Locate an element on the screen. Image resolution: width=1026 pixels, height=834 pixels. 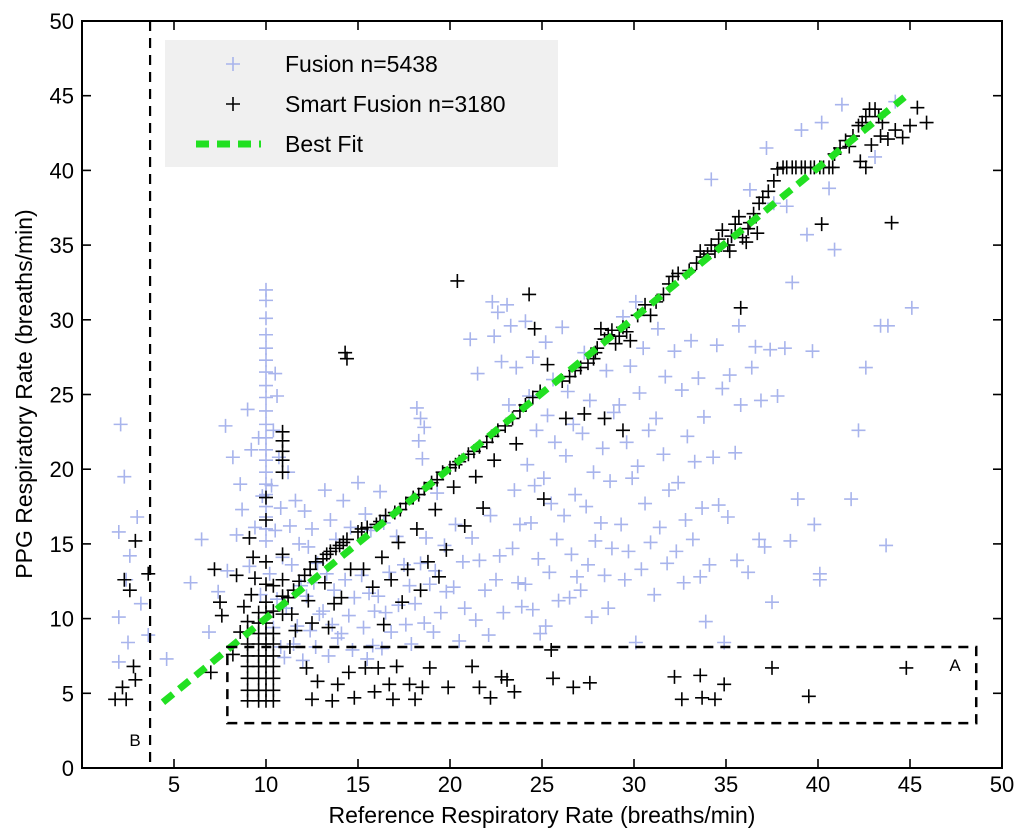
annotation-a-box is located at coordinates (602, 685).